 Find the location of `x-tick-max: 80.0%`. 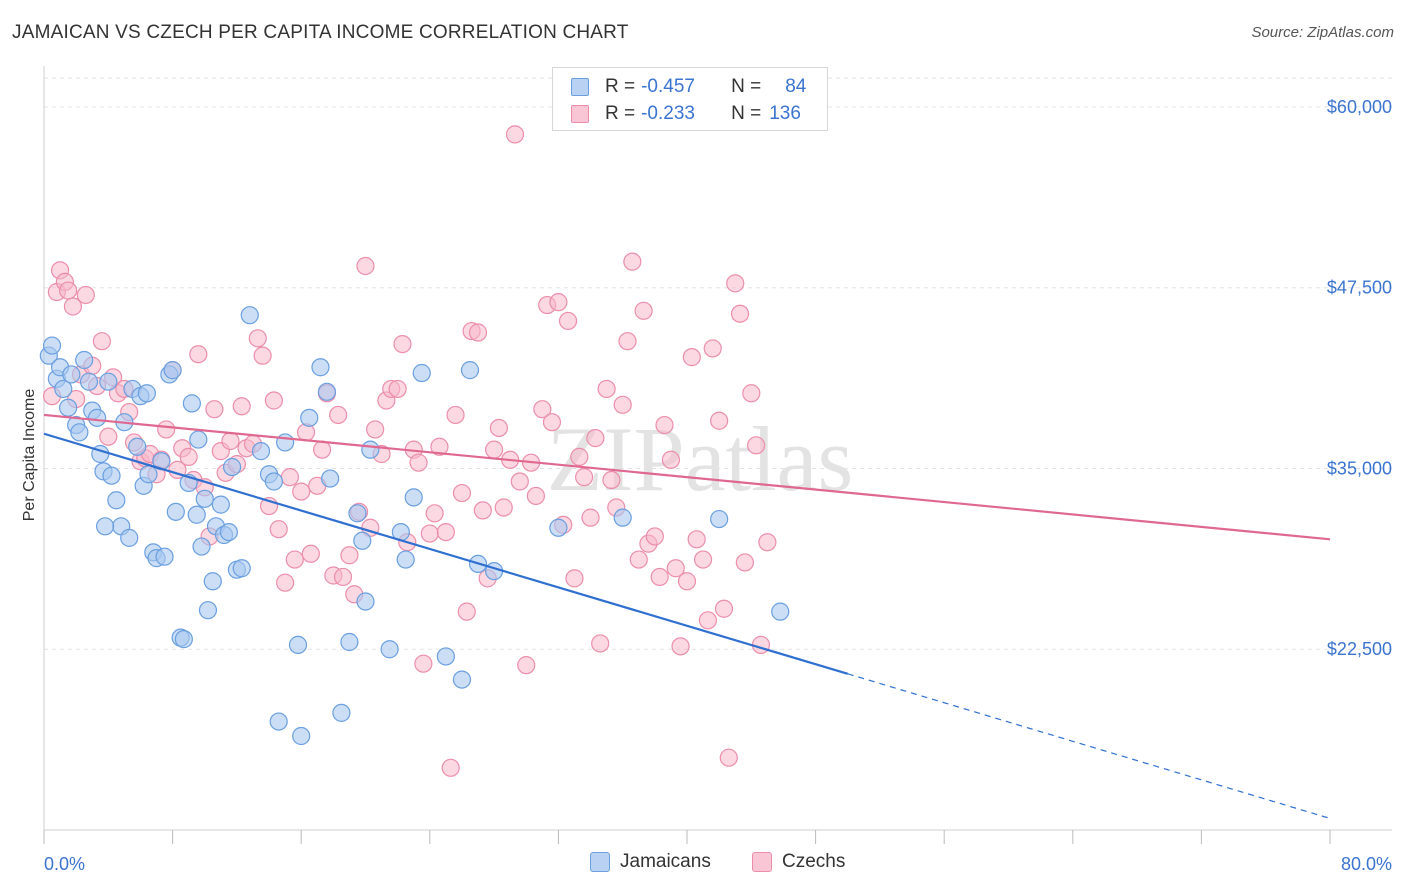

x-tick-max: 80.0% is located at coordinates (1366, 864).